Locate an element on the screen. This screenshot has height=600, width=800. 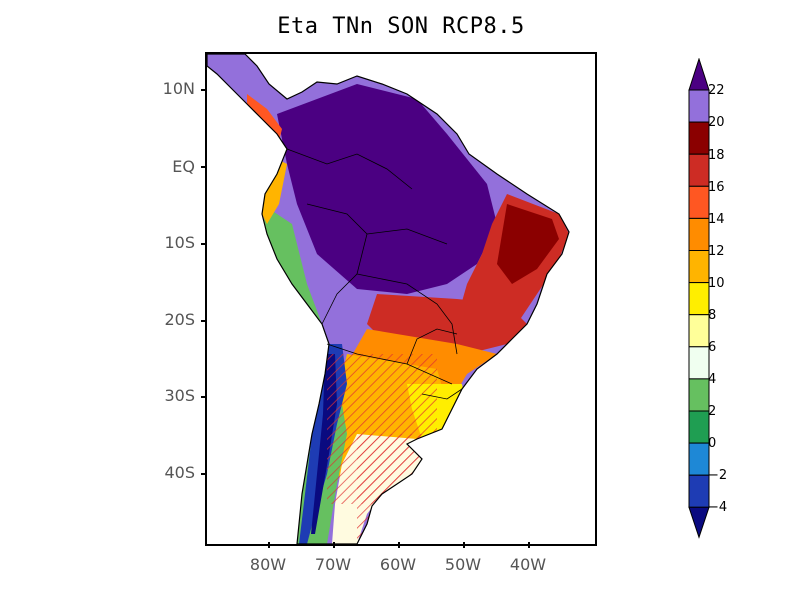
lon-label-70w: 70W is located at coordinates (333, 564).